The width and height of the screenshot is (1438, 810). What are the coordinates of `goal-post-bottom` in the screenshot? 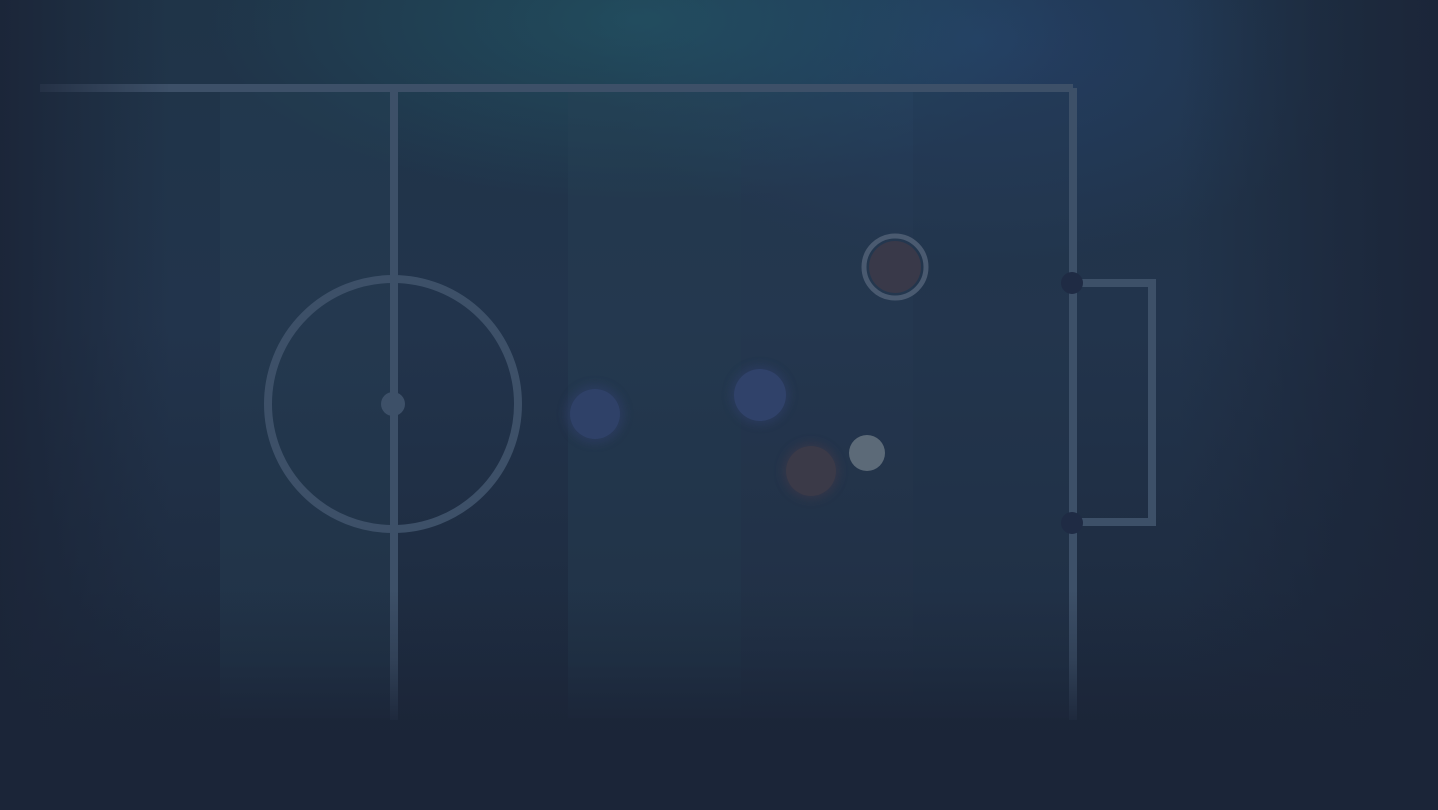 It's located at (1072, 523).